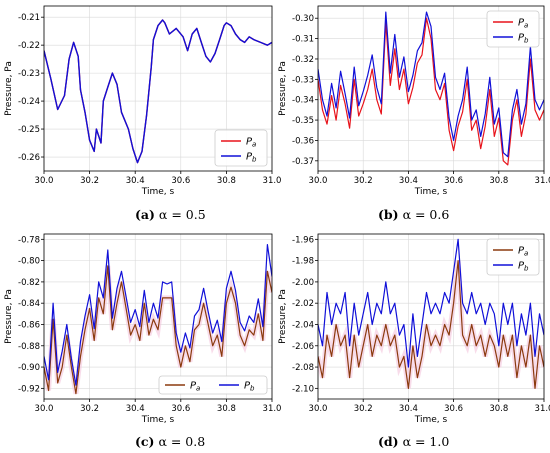 This screenshot has height=453, width=550. What do you see at coordinates (388, 214) in the screenshot?
I see `caption-tag: (b)` at bounding box center [388, 214].